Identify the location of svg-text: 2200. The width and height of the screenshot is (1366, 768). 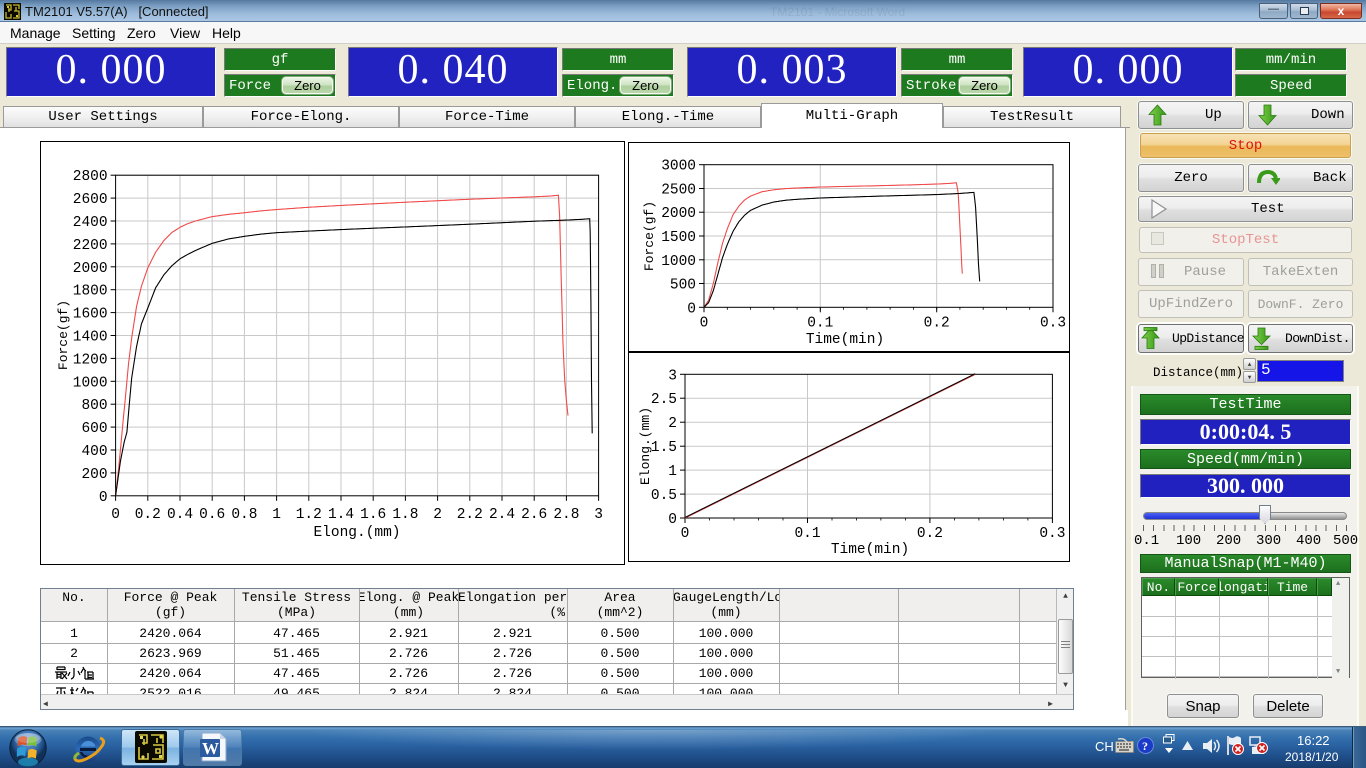
(90, 246).